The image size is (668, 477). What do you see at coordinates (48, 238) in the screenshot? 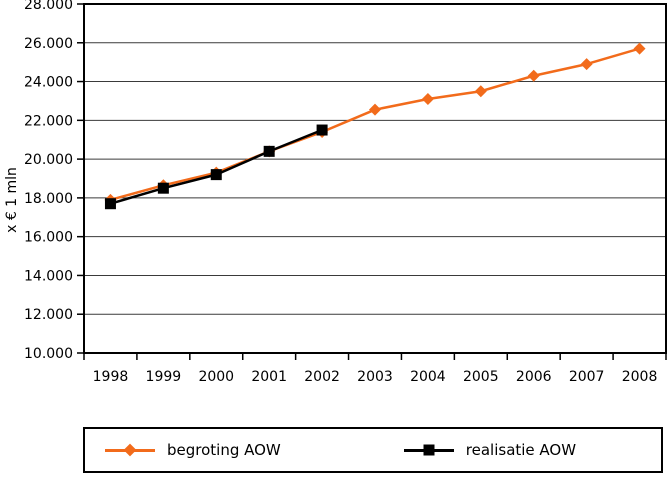
I see `y-axis-tick-label: 16.000` at bounding box center [48, 238].